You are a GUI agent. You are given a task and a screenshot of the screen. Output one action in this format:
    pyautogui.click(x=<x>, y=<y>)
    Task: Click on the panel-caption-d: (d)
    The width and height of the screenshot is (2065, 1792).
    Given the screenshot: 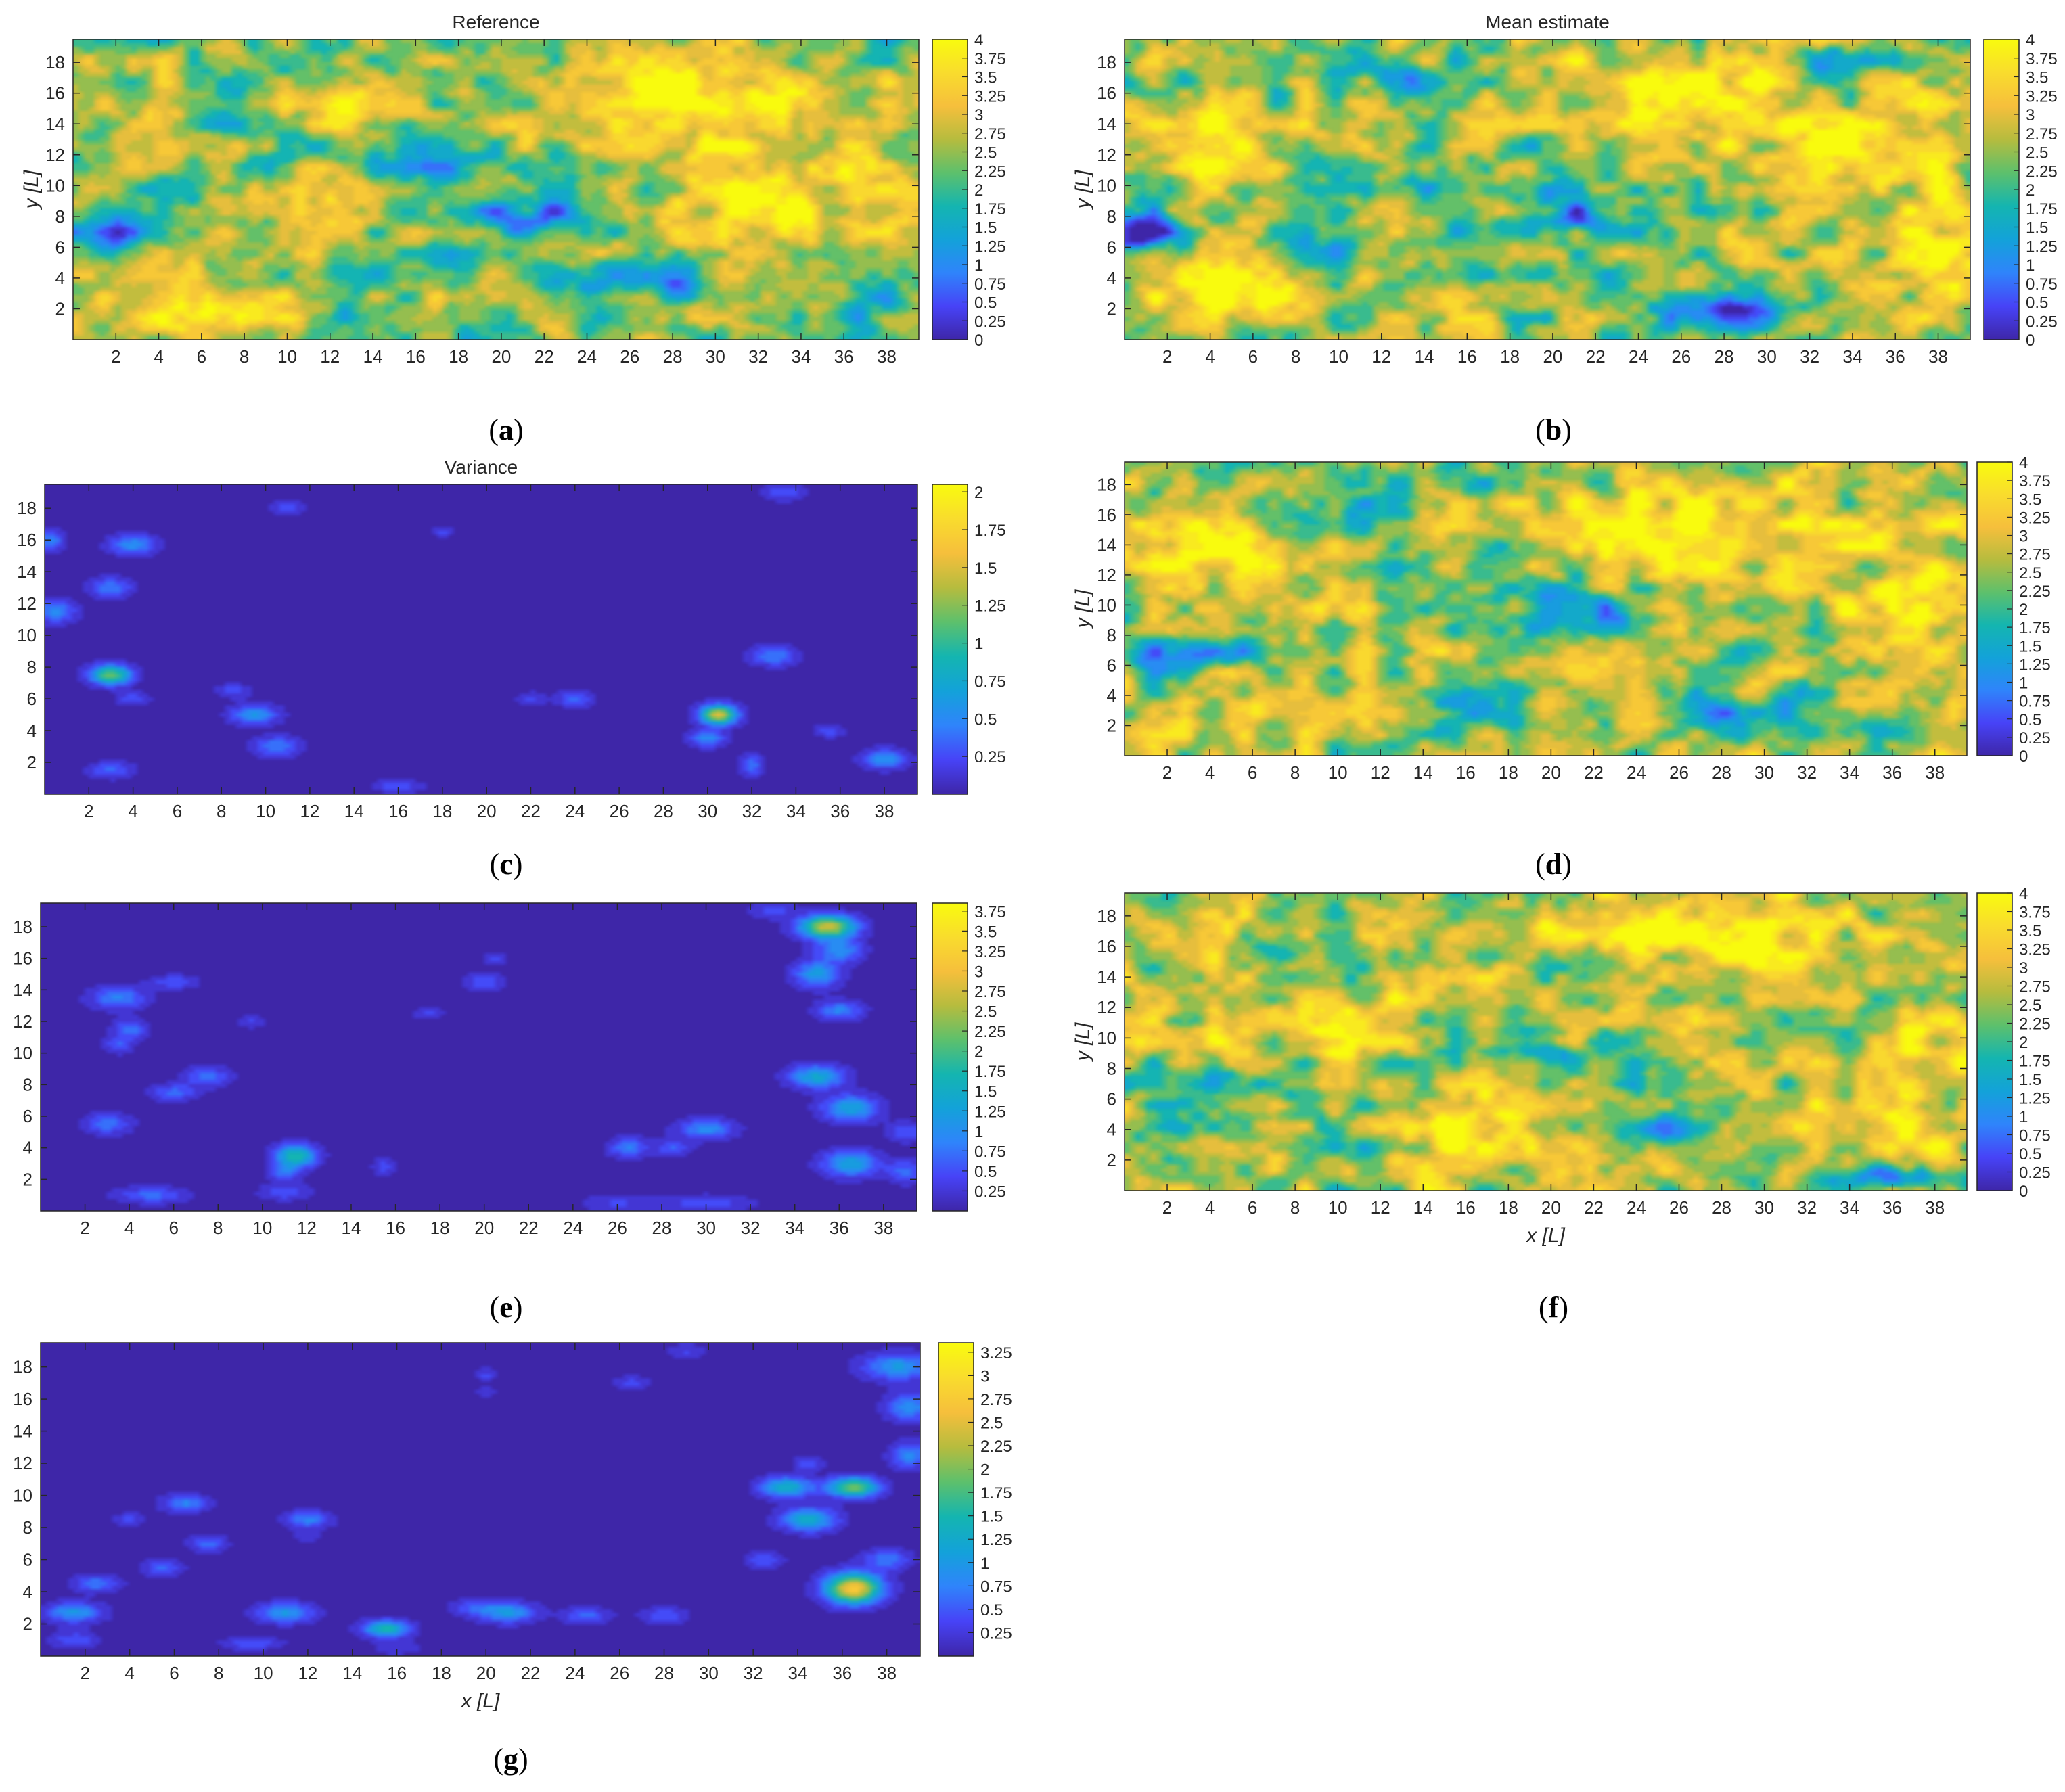 What is the action you would take?
    pyautogui.click(x=1553, y=864)
    